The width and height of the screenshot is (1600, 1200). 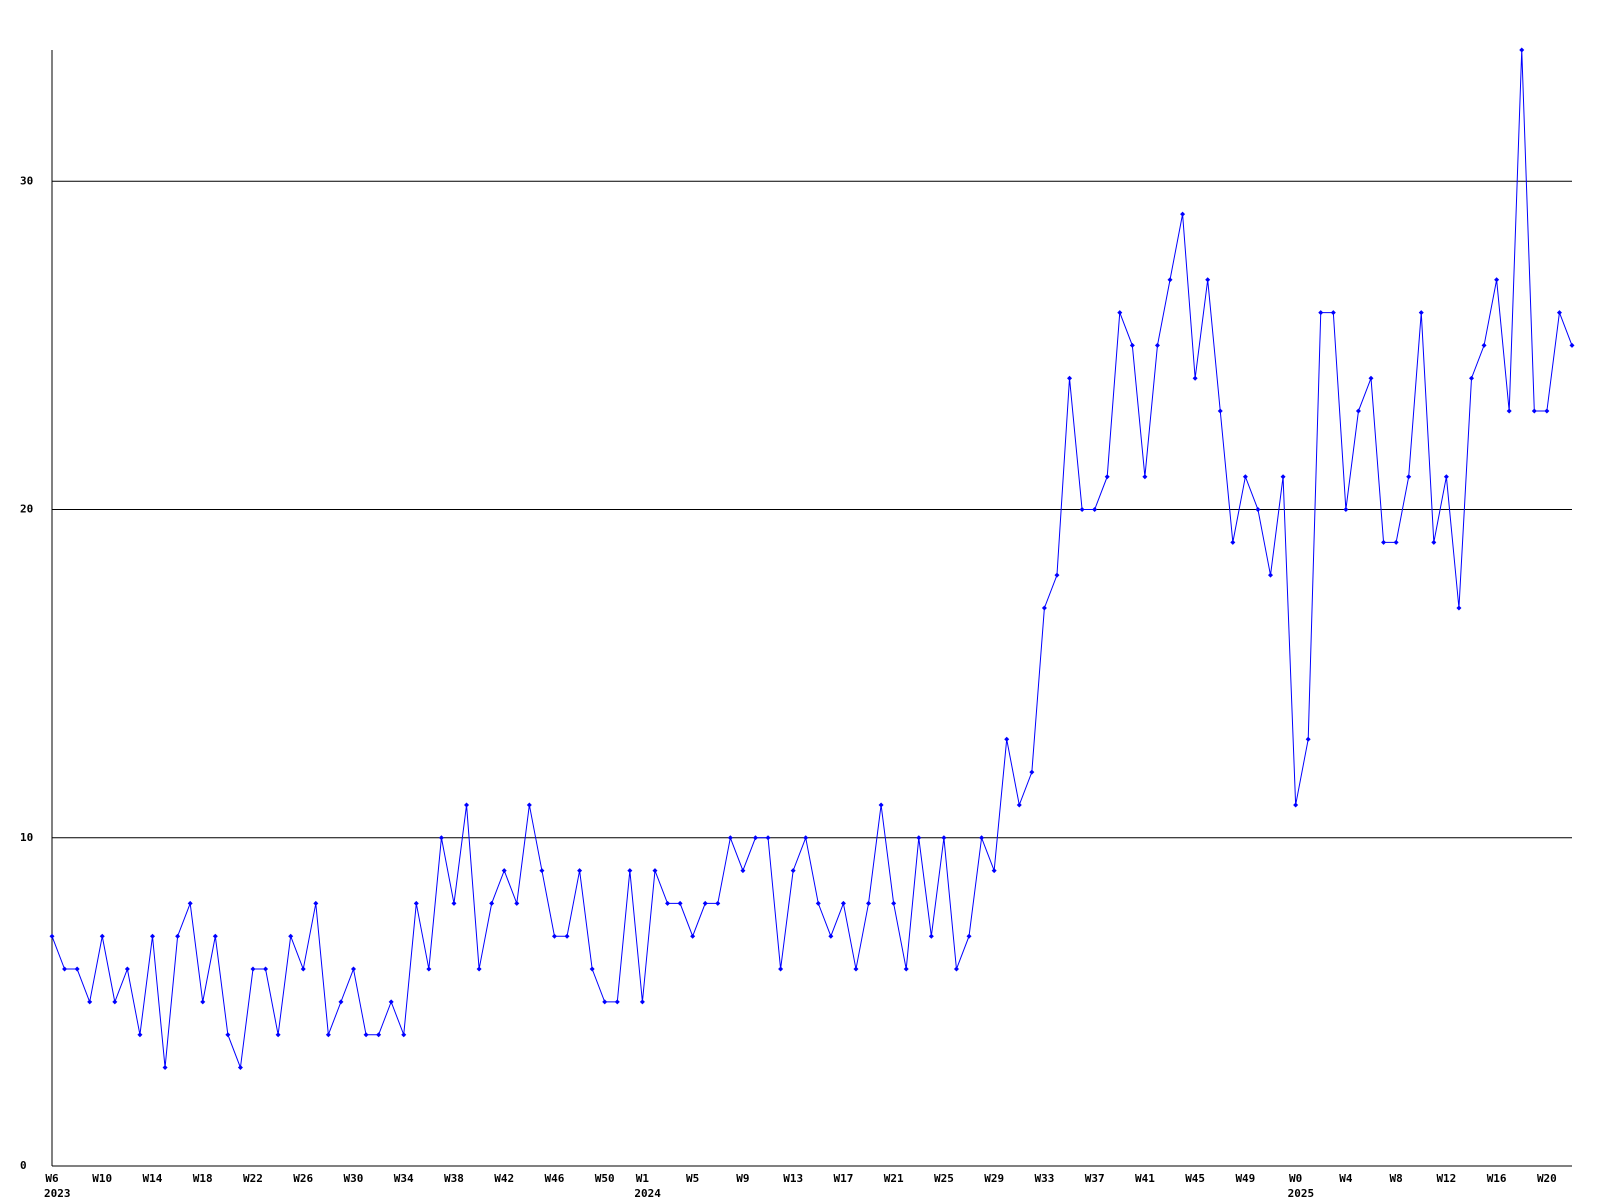 I want to click on x-tick-label: W37, so click(x=1095, y=1178).